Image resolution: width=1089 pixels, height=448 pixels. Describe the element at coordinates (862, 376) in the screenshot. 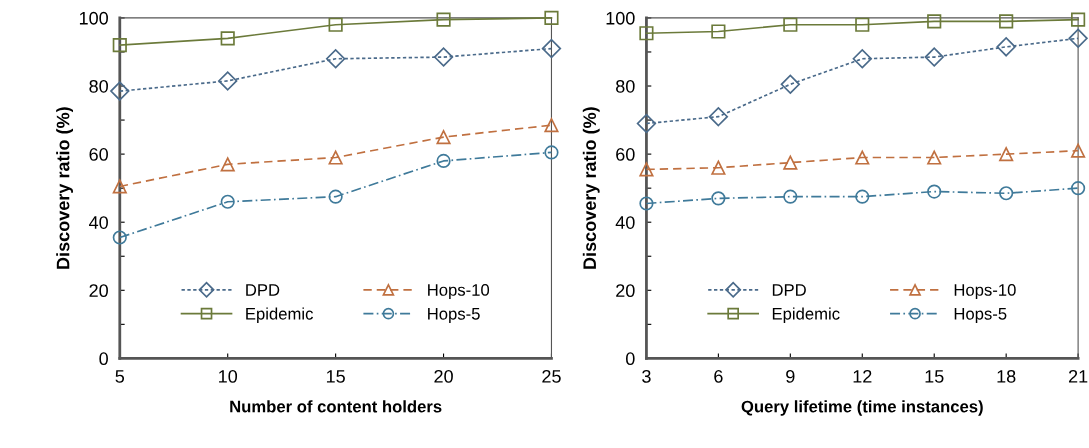

I see `x-tick-label: 12` at that location.